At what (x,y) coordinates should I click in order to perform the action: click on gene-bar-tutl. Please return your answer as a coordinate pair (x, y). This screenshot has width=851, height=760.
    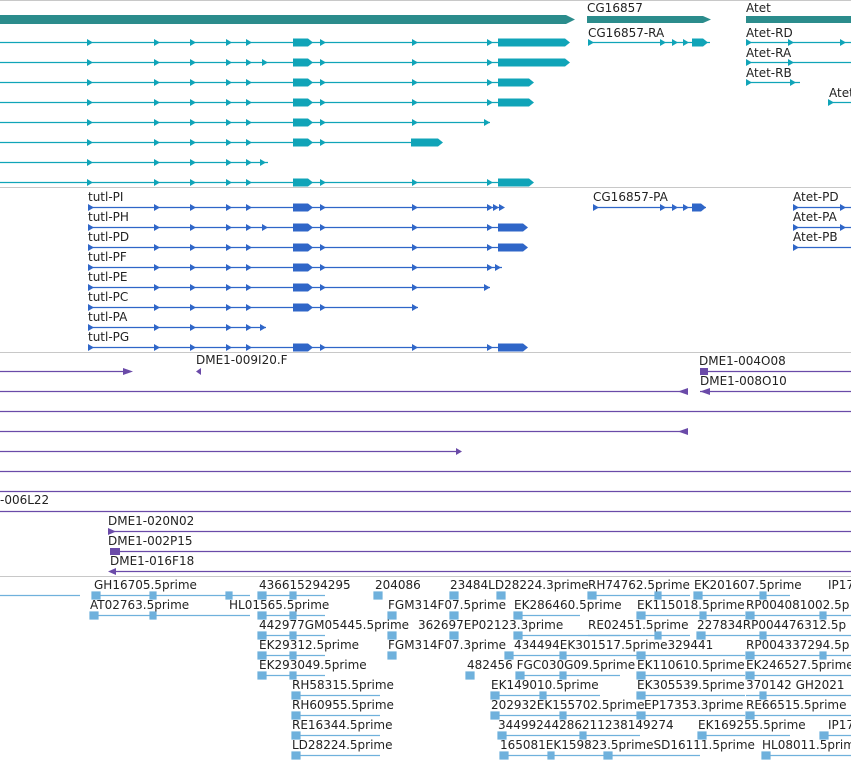
    Looking at the image, I should click on (287, 19).